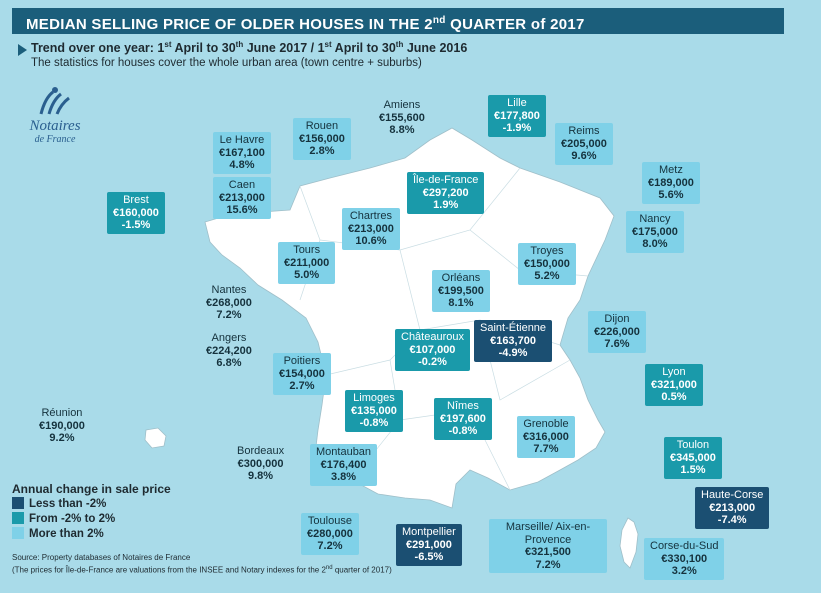 This screenshot has height=593, width=821. Describe the element at coordinates (229, 363) in the screenshot. I see `city-change: 6.8%` at that location.